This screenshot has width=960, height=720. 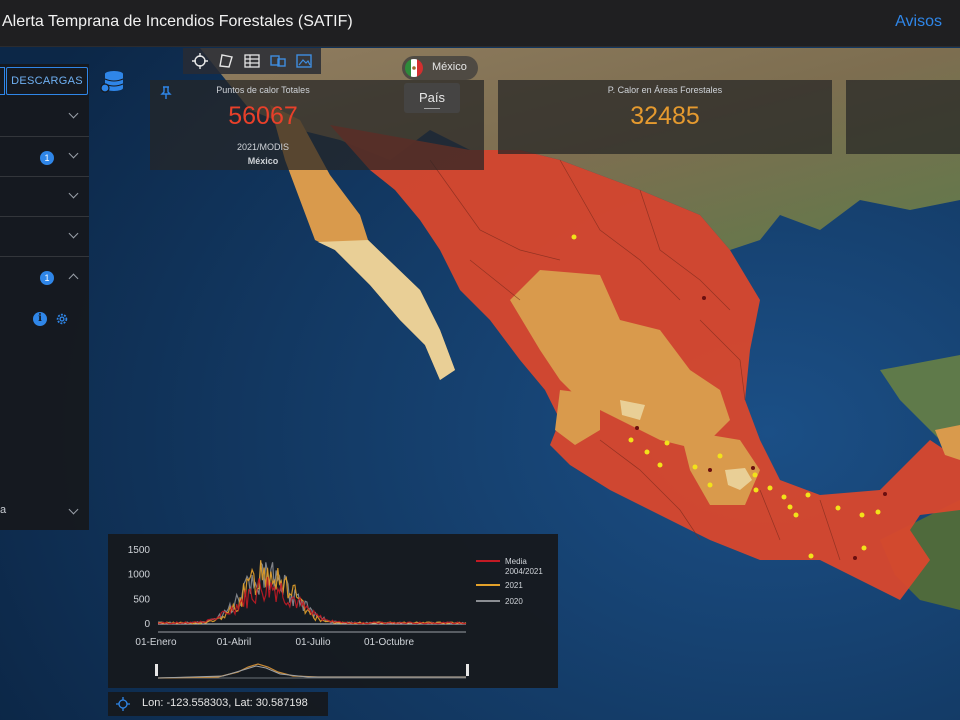 I want to click on navigator-series, so click(x=311, y=671).